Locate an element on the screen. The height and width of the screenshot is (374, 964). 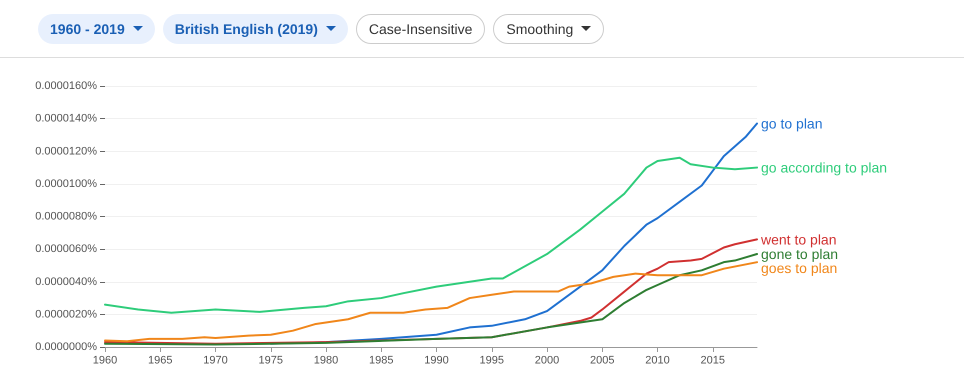
x-tick-label: 2010 is located at coordinates (657, 360).